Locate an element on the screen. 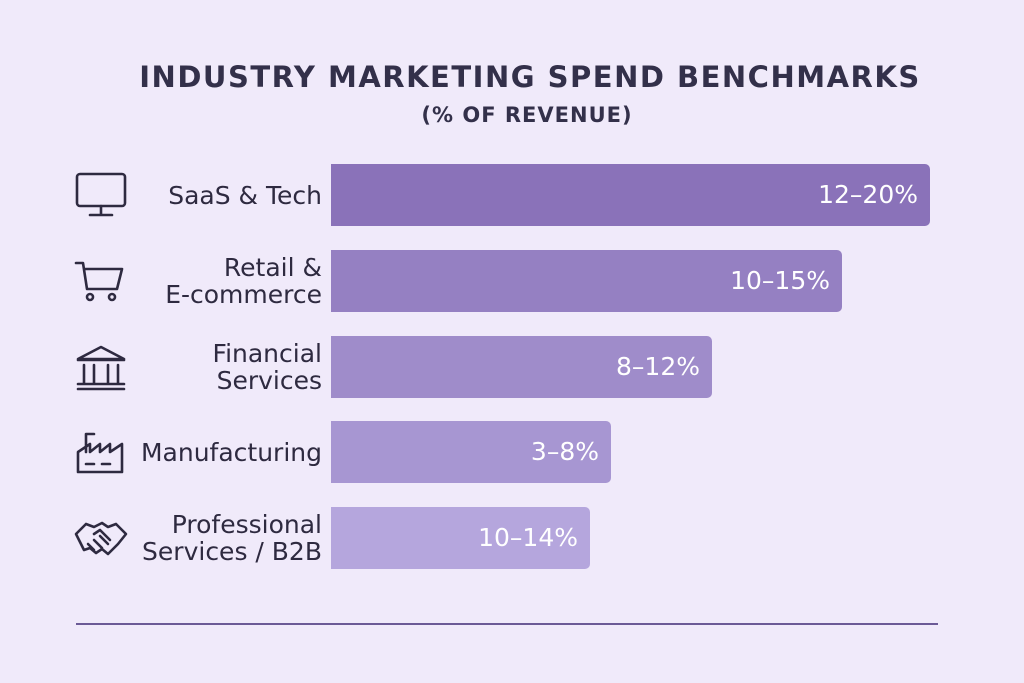 The image size is (1024, 683). data-label: 12–20% is located at coordinates (868, 194).